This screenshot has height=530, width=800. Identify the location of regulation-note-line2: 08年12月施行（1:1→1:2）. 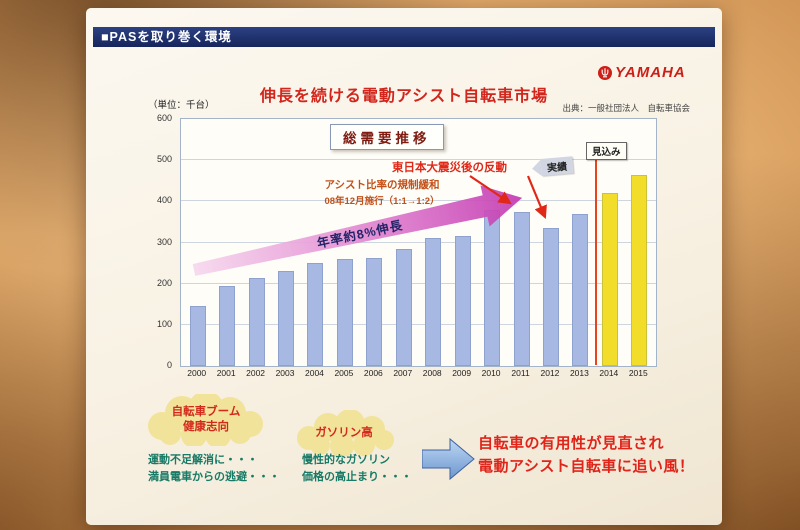
(382, 201).